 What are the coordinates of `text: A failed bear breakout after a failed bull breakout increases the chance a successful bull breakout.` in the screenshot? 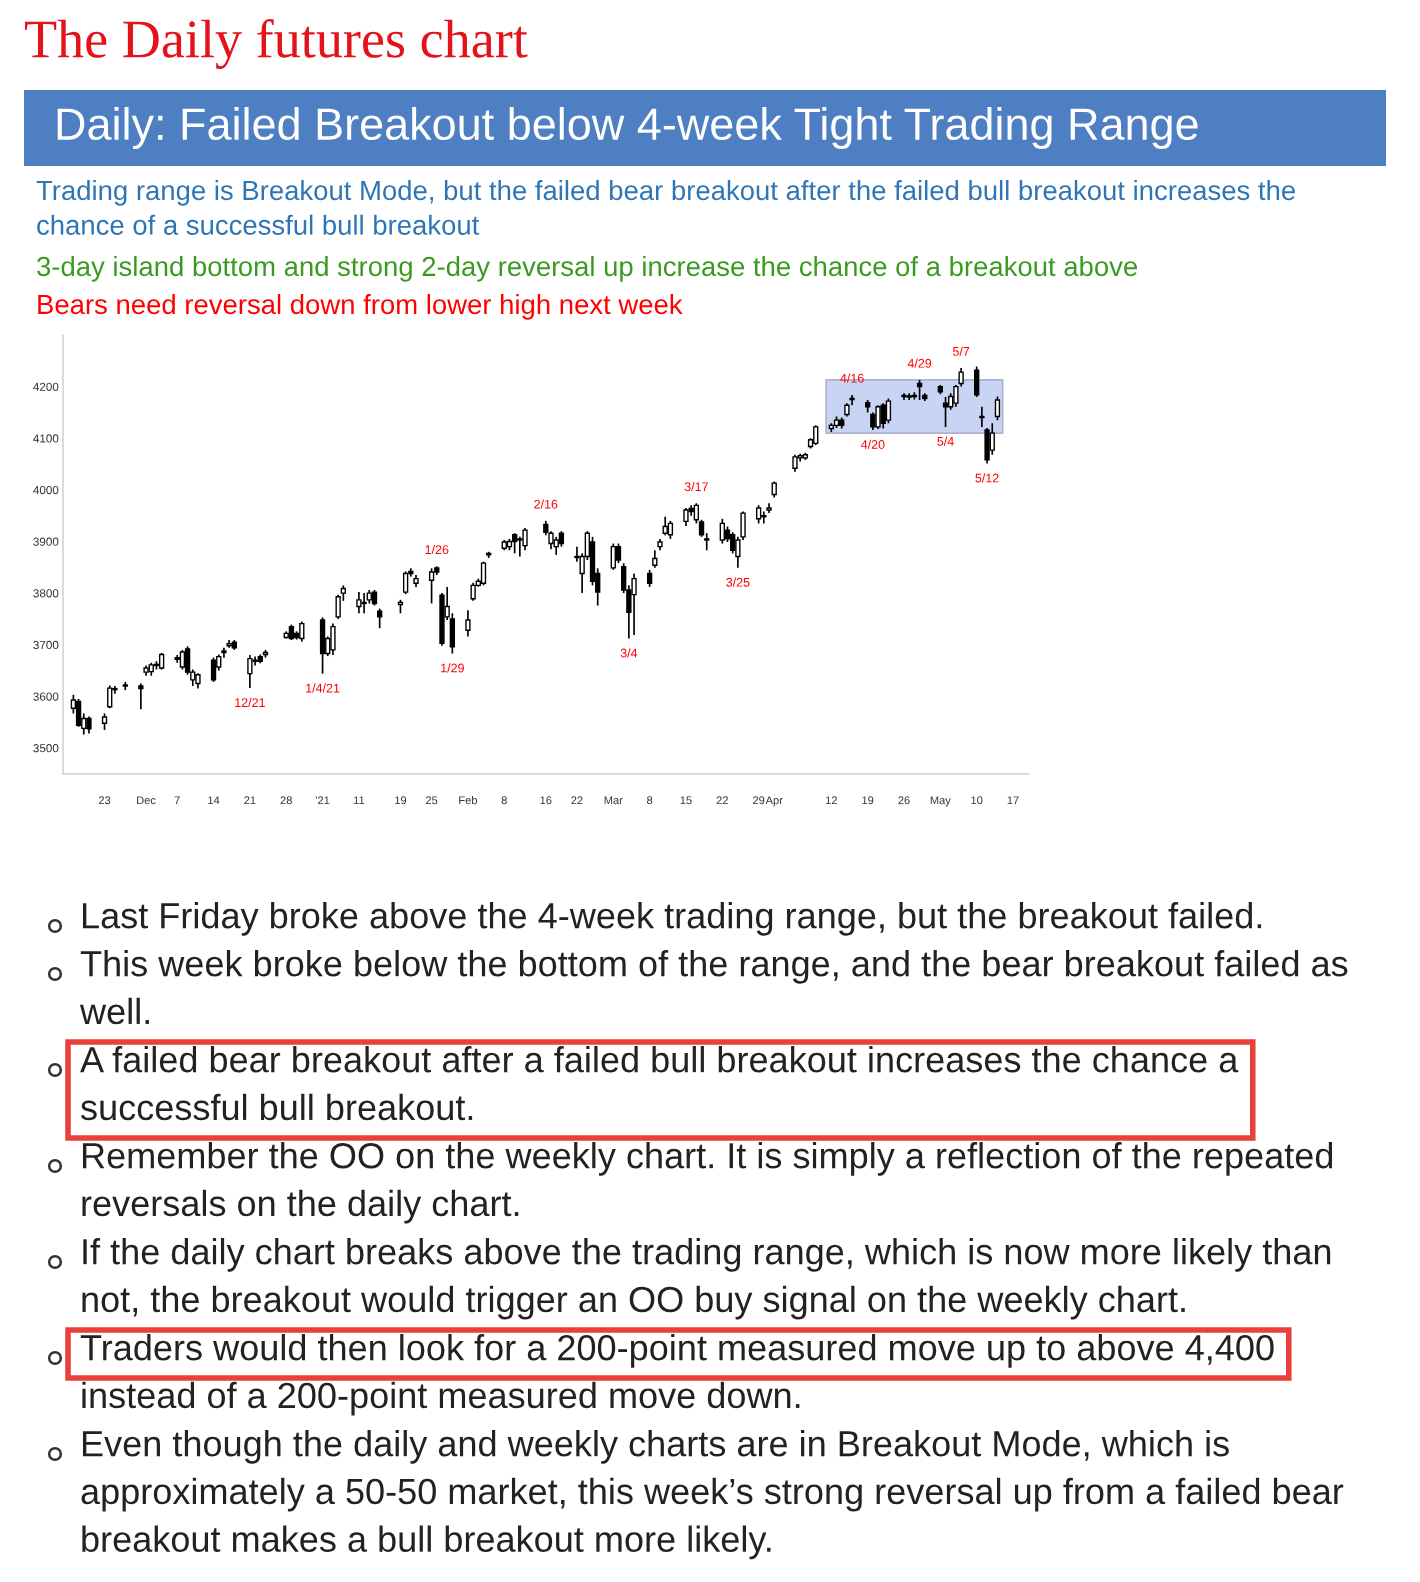 It's located at (659, 1083).